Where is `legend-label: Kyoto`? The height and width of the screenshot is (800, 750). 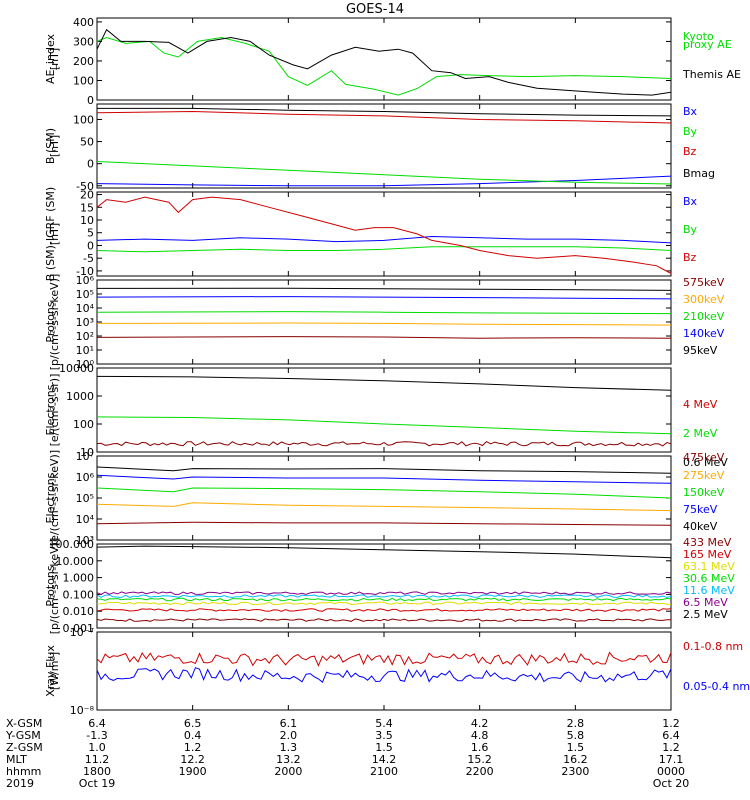 legend-label: Kyoto is located at coordinates (698, 36).